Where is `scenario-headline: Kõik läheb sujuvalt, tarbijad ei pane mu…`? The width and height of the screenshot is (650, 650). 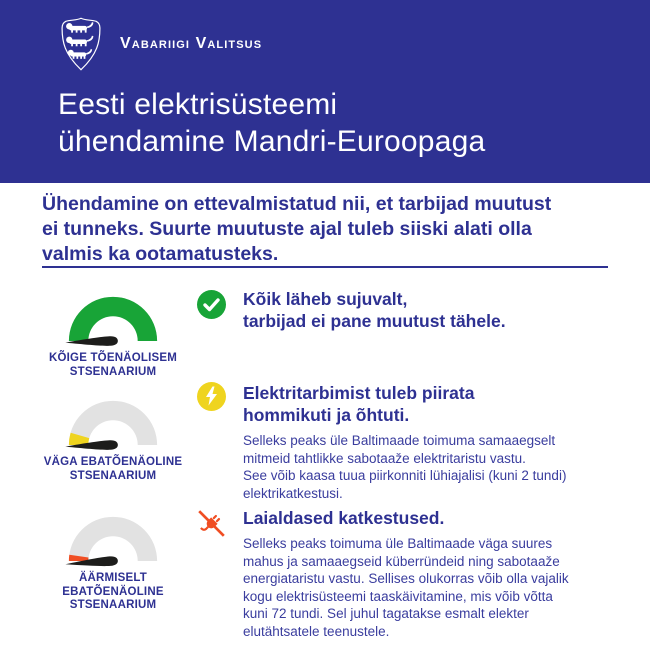 scenario-headline: Kõik läheb sujuvalt, tarbijad ei pane mu… is located at coordinates (374, 310).